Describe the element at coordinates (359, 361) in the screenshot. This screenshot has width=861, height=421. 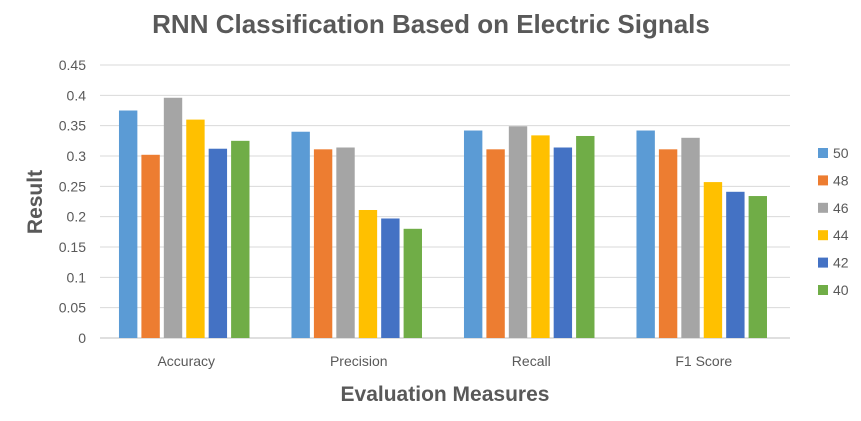
I see `x-tick-label: Precision` at that location.